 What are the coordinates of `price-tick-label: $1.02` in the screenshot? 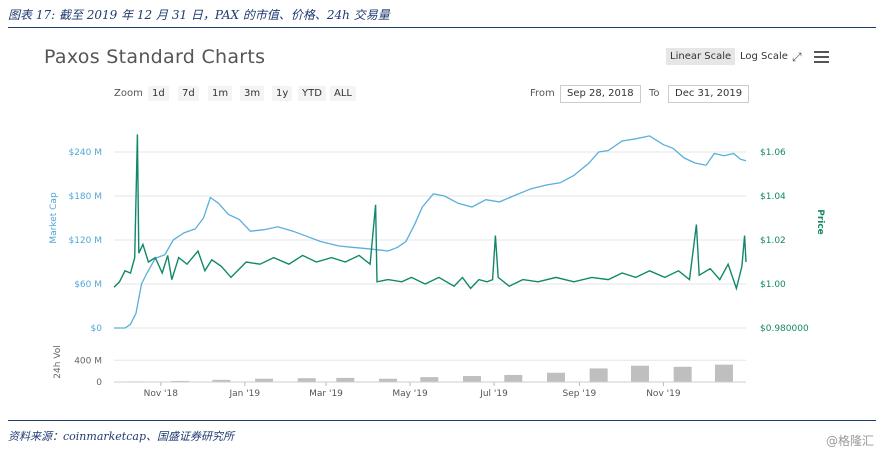 It's located at (773, 241).